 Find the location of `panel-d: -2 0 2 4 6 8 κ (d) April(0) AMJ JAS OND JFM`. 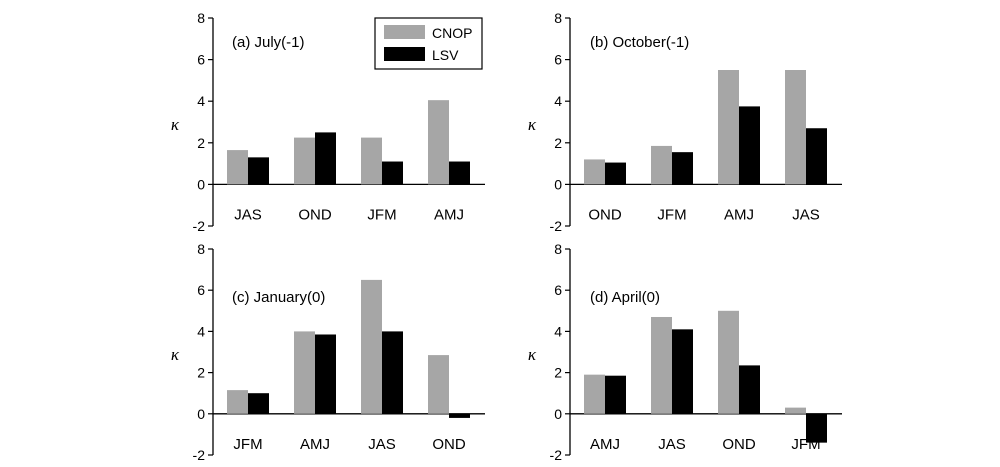

panel-d: -2 0 2 4 6 8 κ (d) April(0) AMJ JAS OND JFM is located at coordinates (685, 352).